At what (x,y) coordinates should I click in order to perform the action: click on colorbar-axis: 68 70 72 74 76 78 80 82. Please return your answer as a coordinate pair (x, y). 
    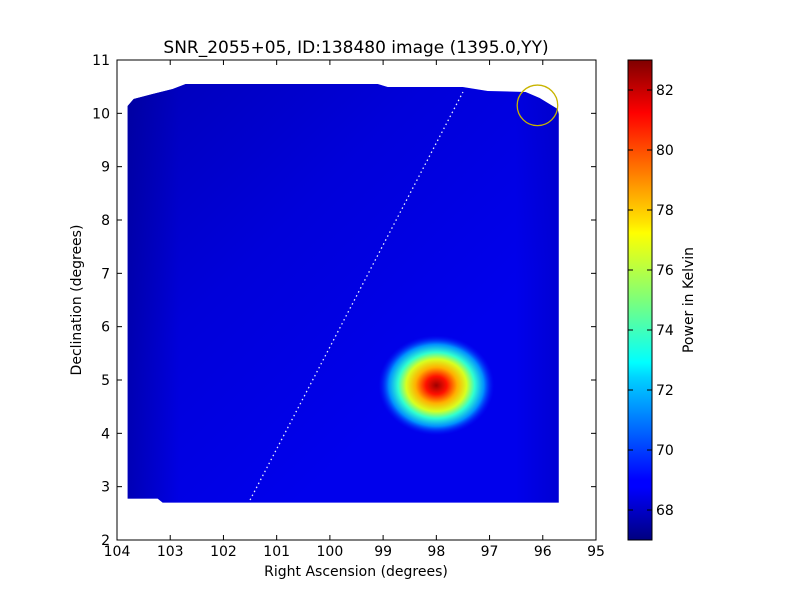
    Looking at the image, I should click on (651, 301).